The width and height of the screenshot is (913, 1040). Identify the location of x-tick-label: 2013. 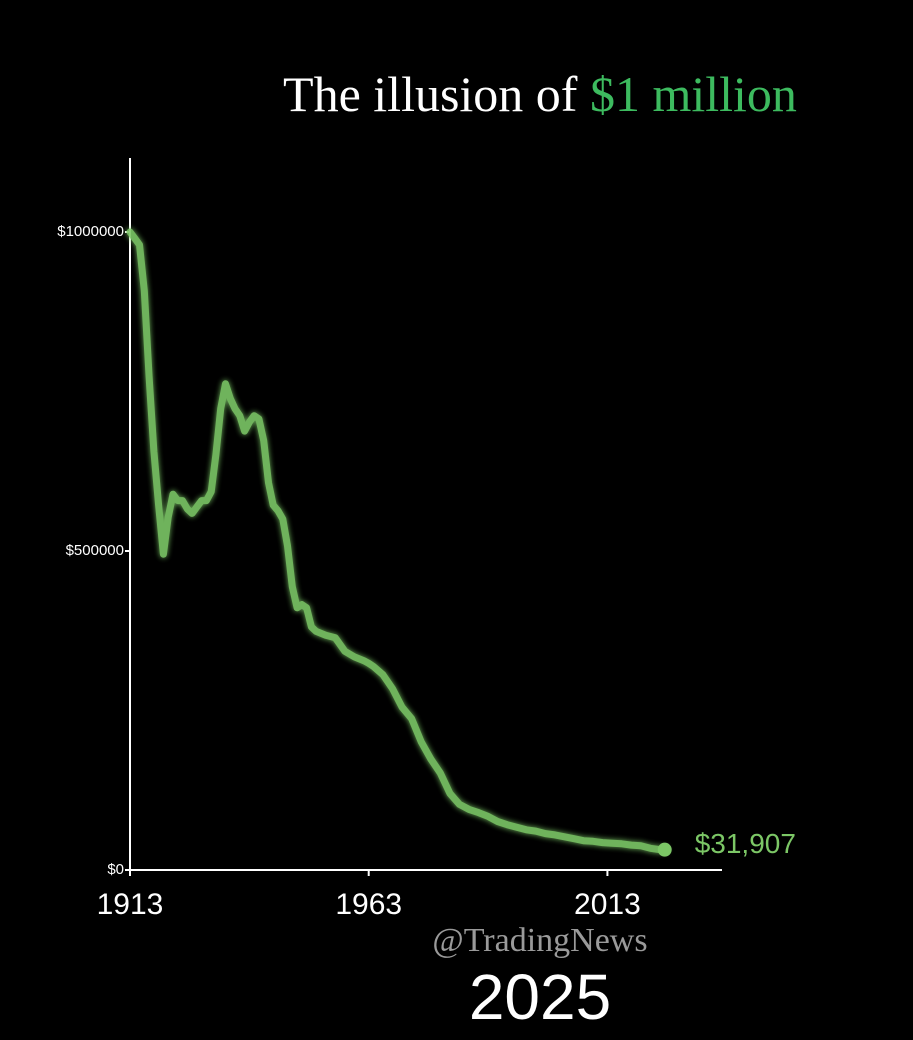
(607, 904).